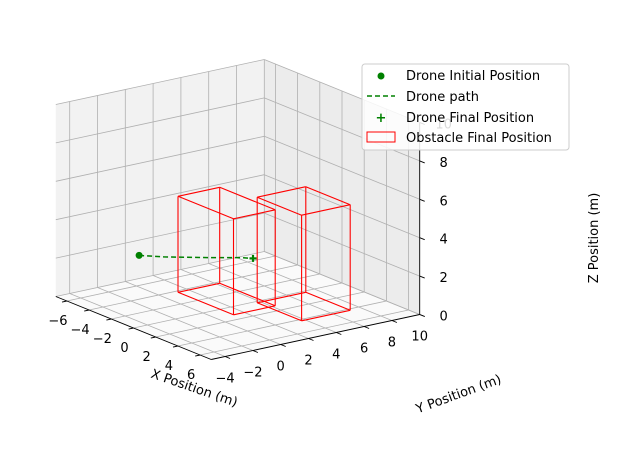 The width and height of the screenshot is (640, 473). I want to click on z-tick-label: 4, so click(444, 240).